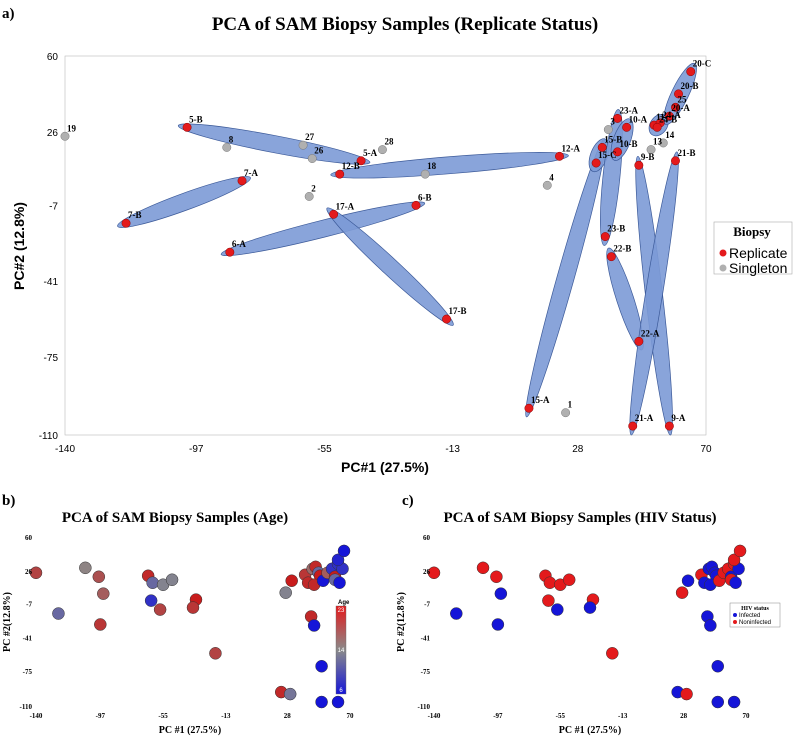 This screenshot has height=741, width=794. I want to click on point-22-B, so click(611, 257).